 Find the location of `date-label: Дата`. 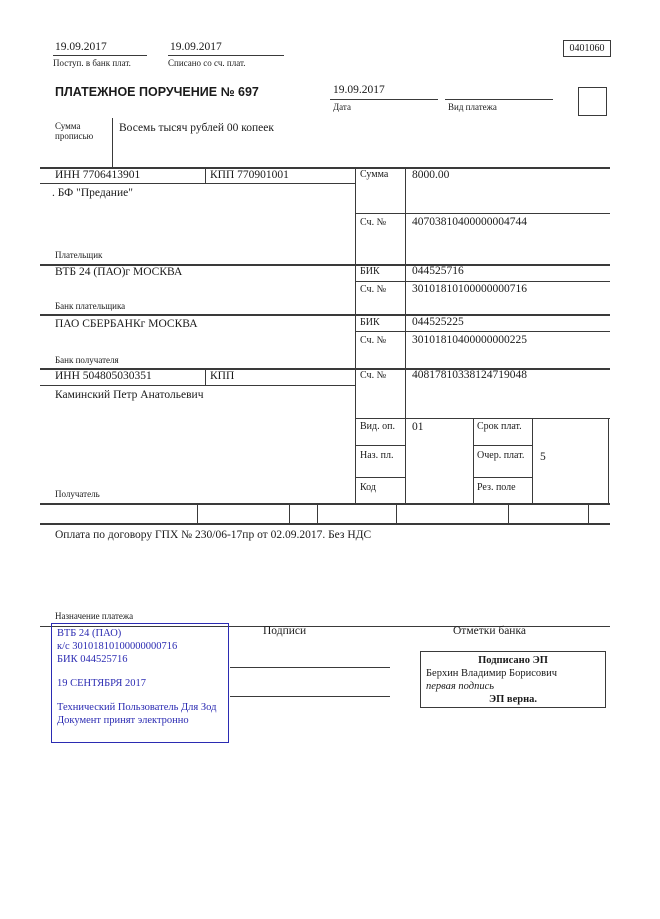

date-label: Дата is located at coordinates (342, 107).